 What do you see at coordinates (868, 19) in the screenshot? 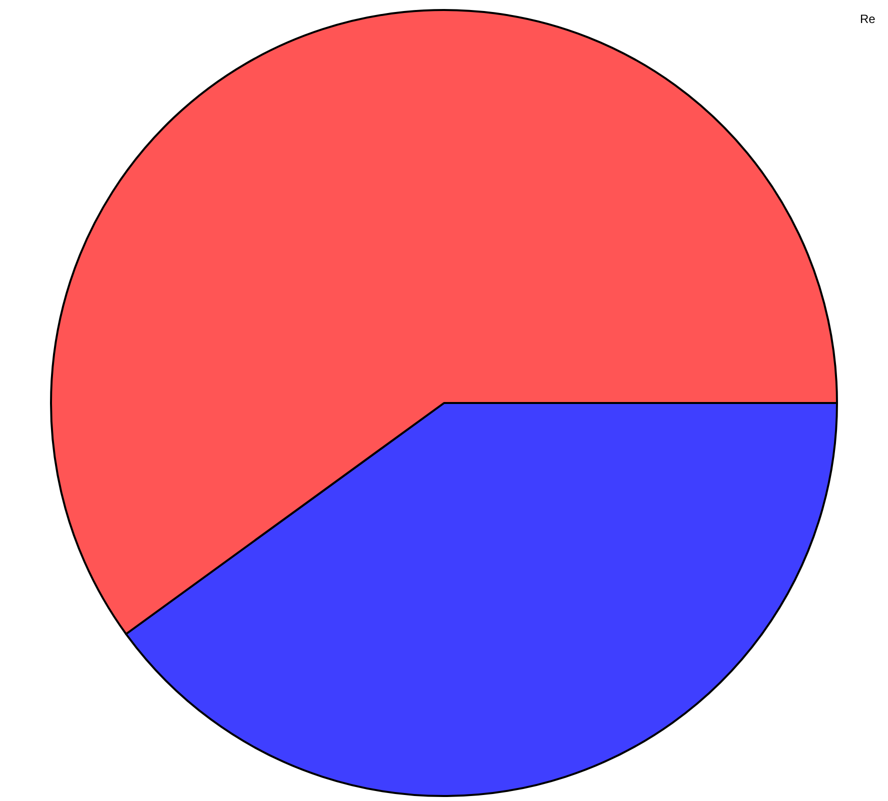
I see `text: Re` at bounding box center [868, 19].